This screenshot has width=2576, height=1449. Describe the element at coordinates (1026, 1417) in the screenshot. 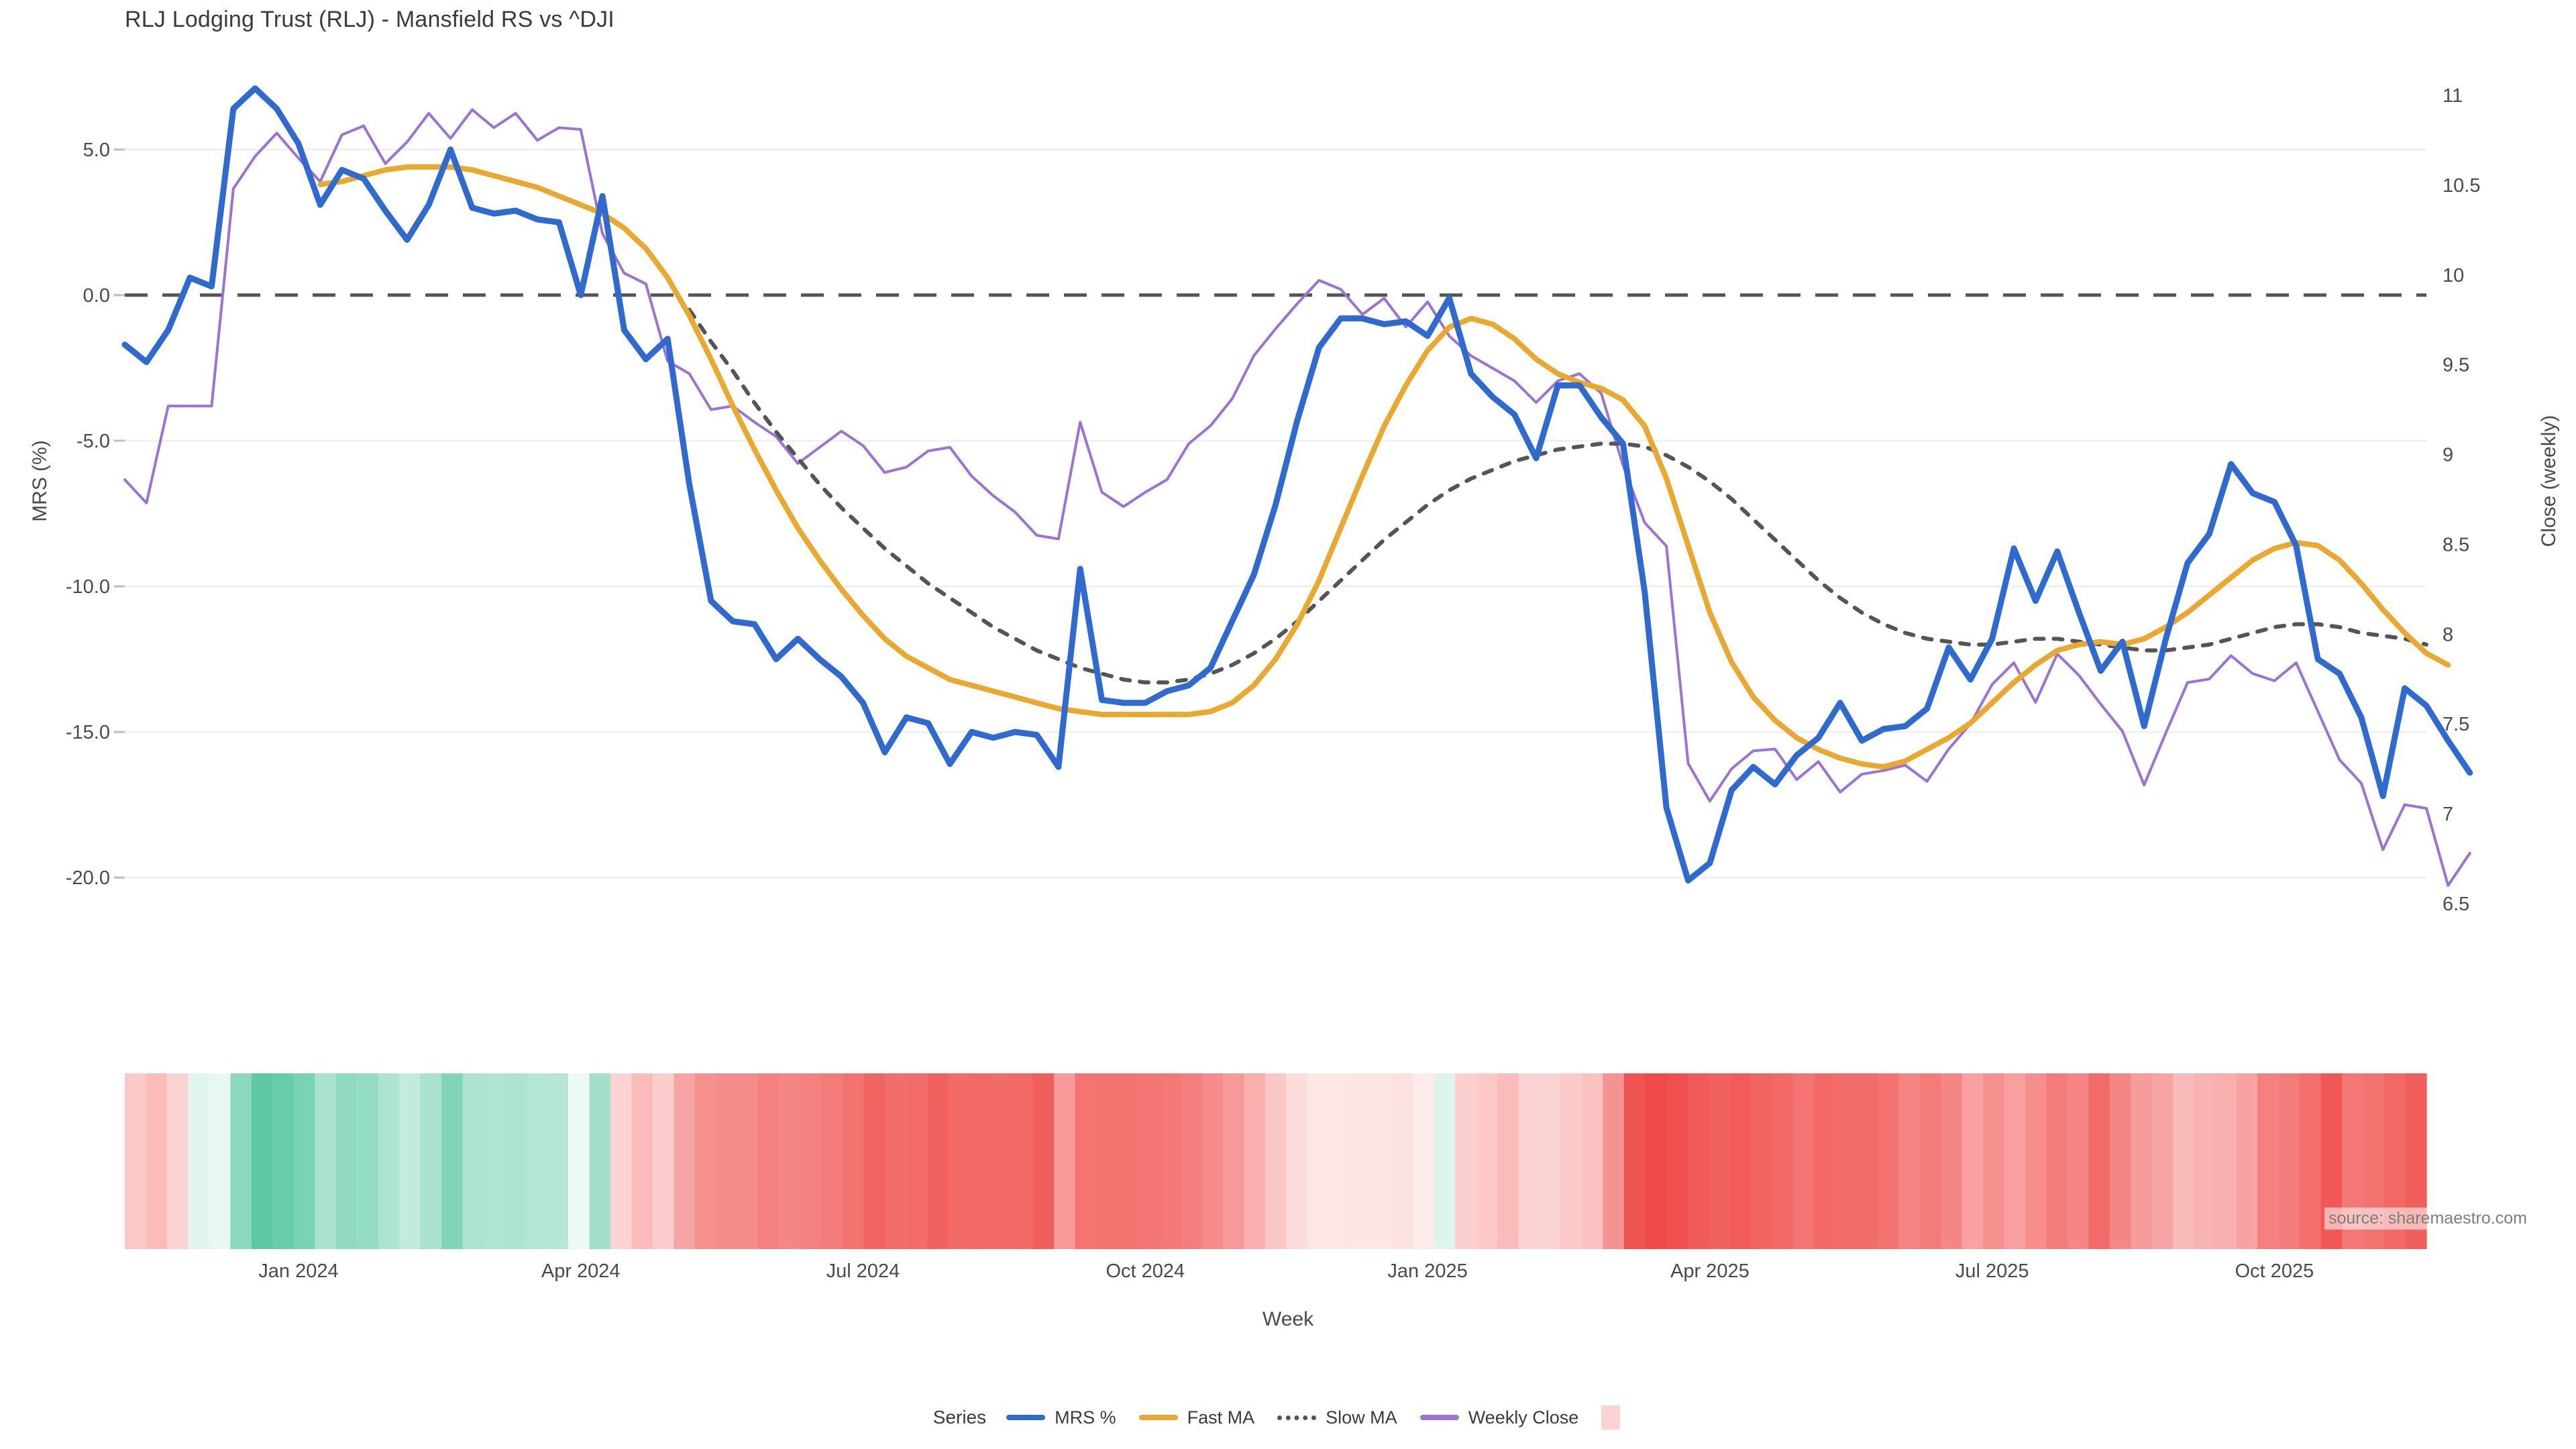

I see `legend-swatch-mrs-icon` at that location.